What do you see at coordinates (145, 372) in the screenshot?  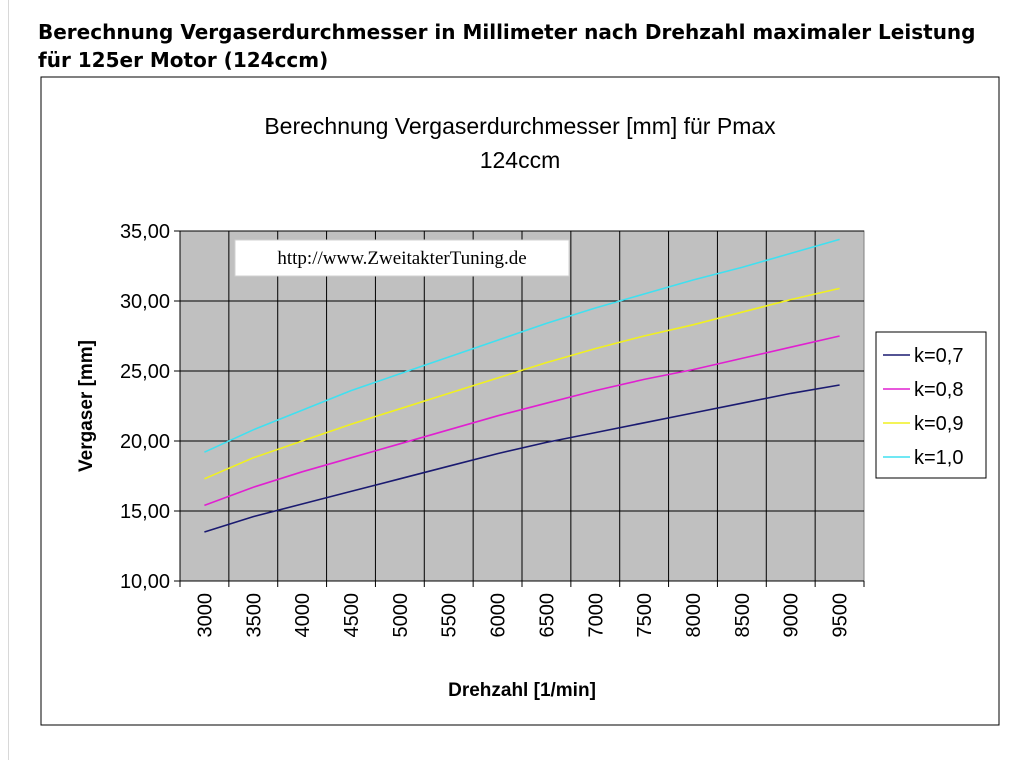 I see `y-tick-label: 25,00` at bounding box center [145, 372].